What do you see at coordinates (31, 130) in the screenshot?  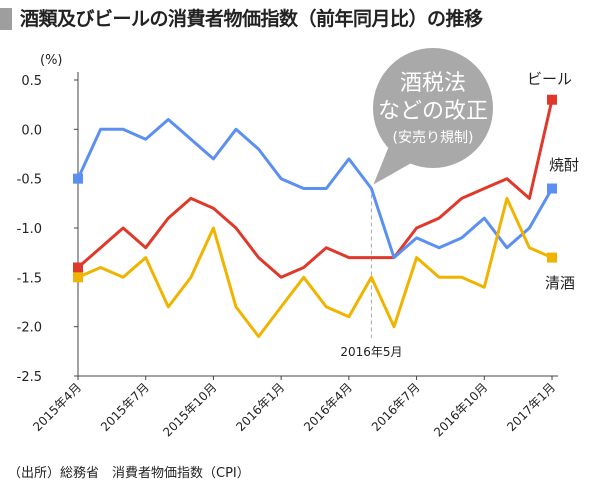 I see `y-tick-label: 0.0` at bounding box center [31, 130].